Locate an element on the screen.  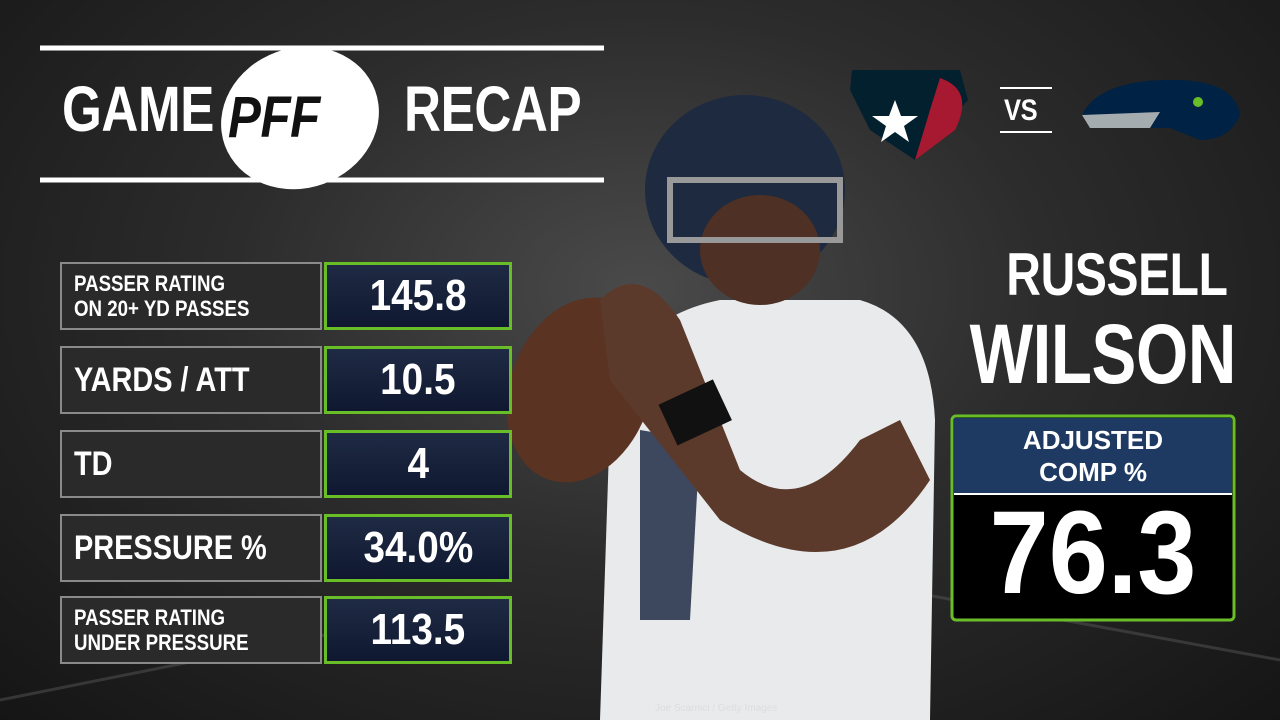
stat-value-box: 4 is located at coordinates (418, 464).